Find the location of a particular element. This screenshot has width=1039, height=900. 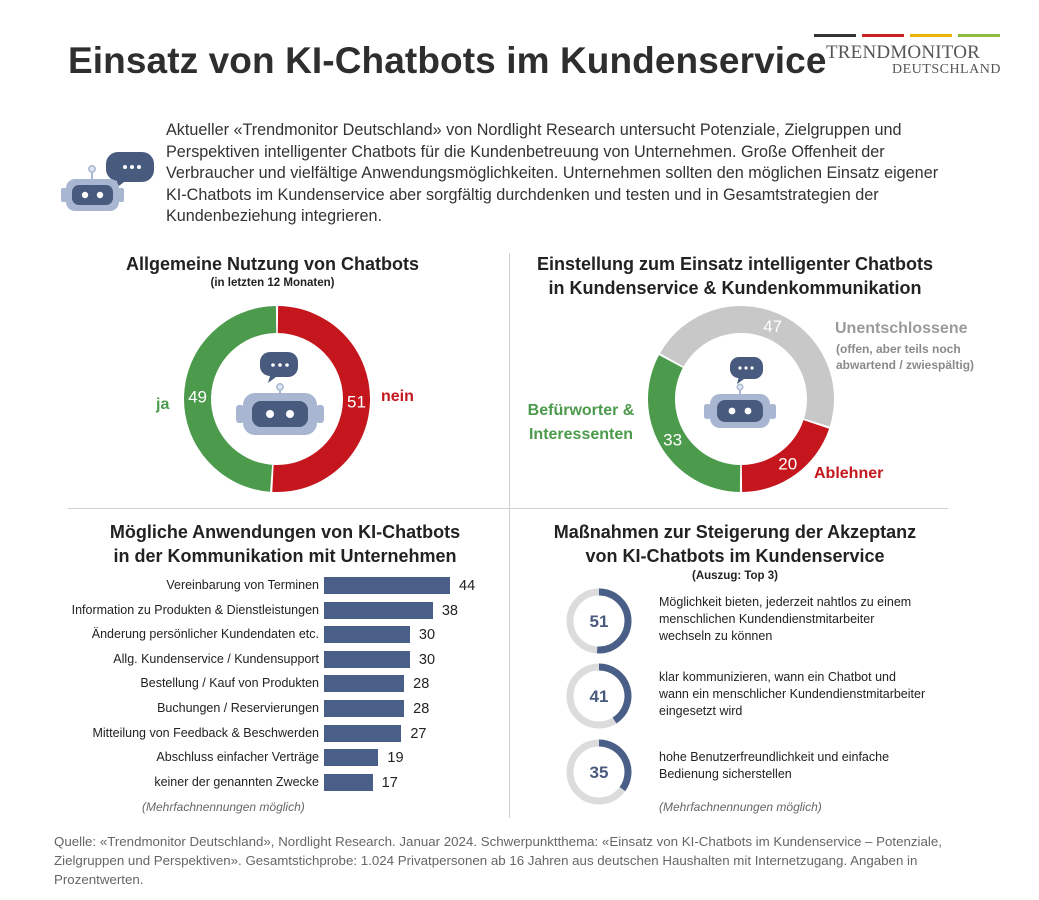

chatbot-icon-center is located at coordinates (280, 393).